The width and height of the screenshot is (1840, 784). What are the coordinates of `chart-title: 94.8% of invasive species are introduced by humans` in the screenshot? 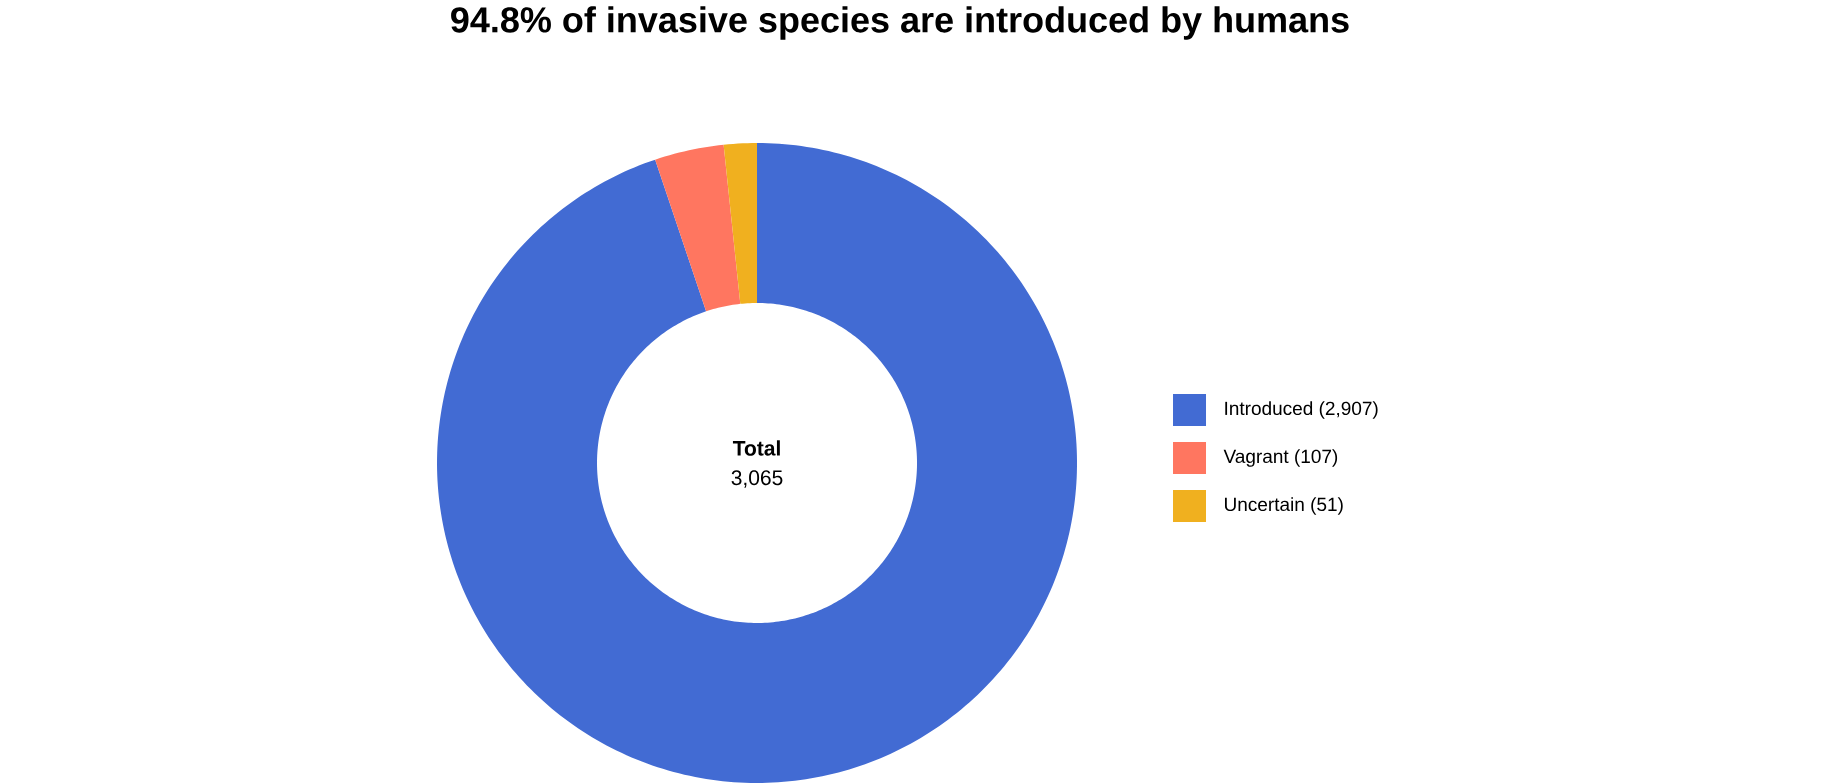 It's located at (900, 23).